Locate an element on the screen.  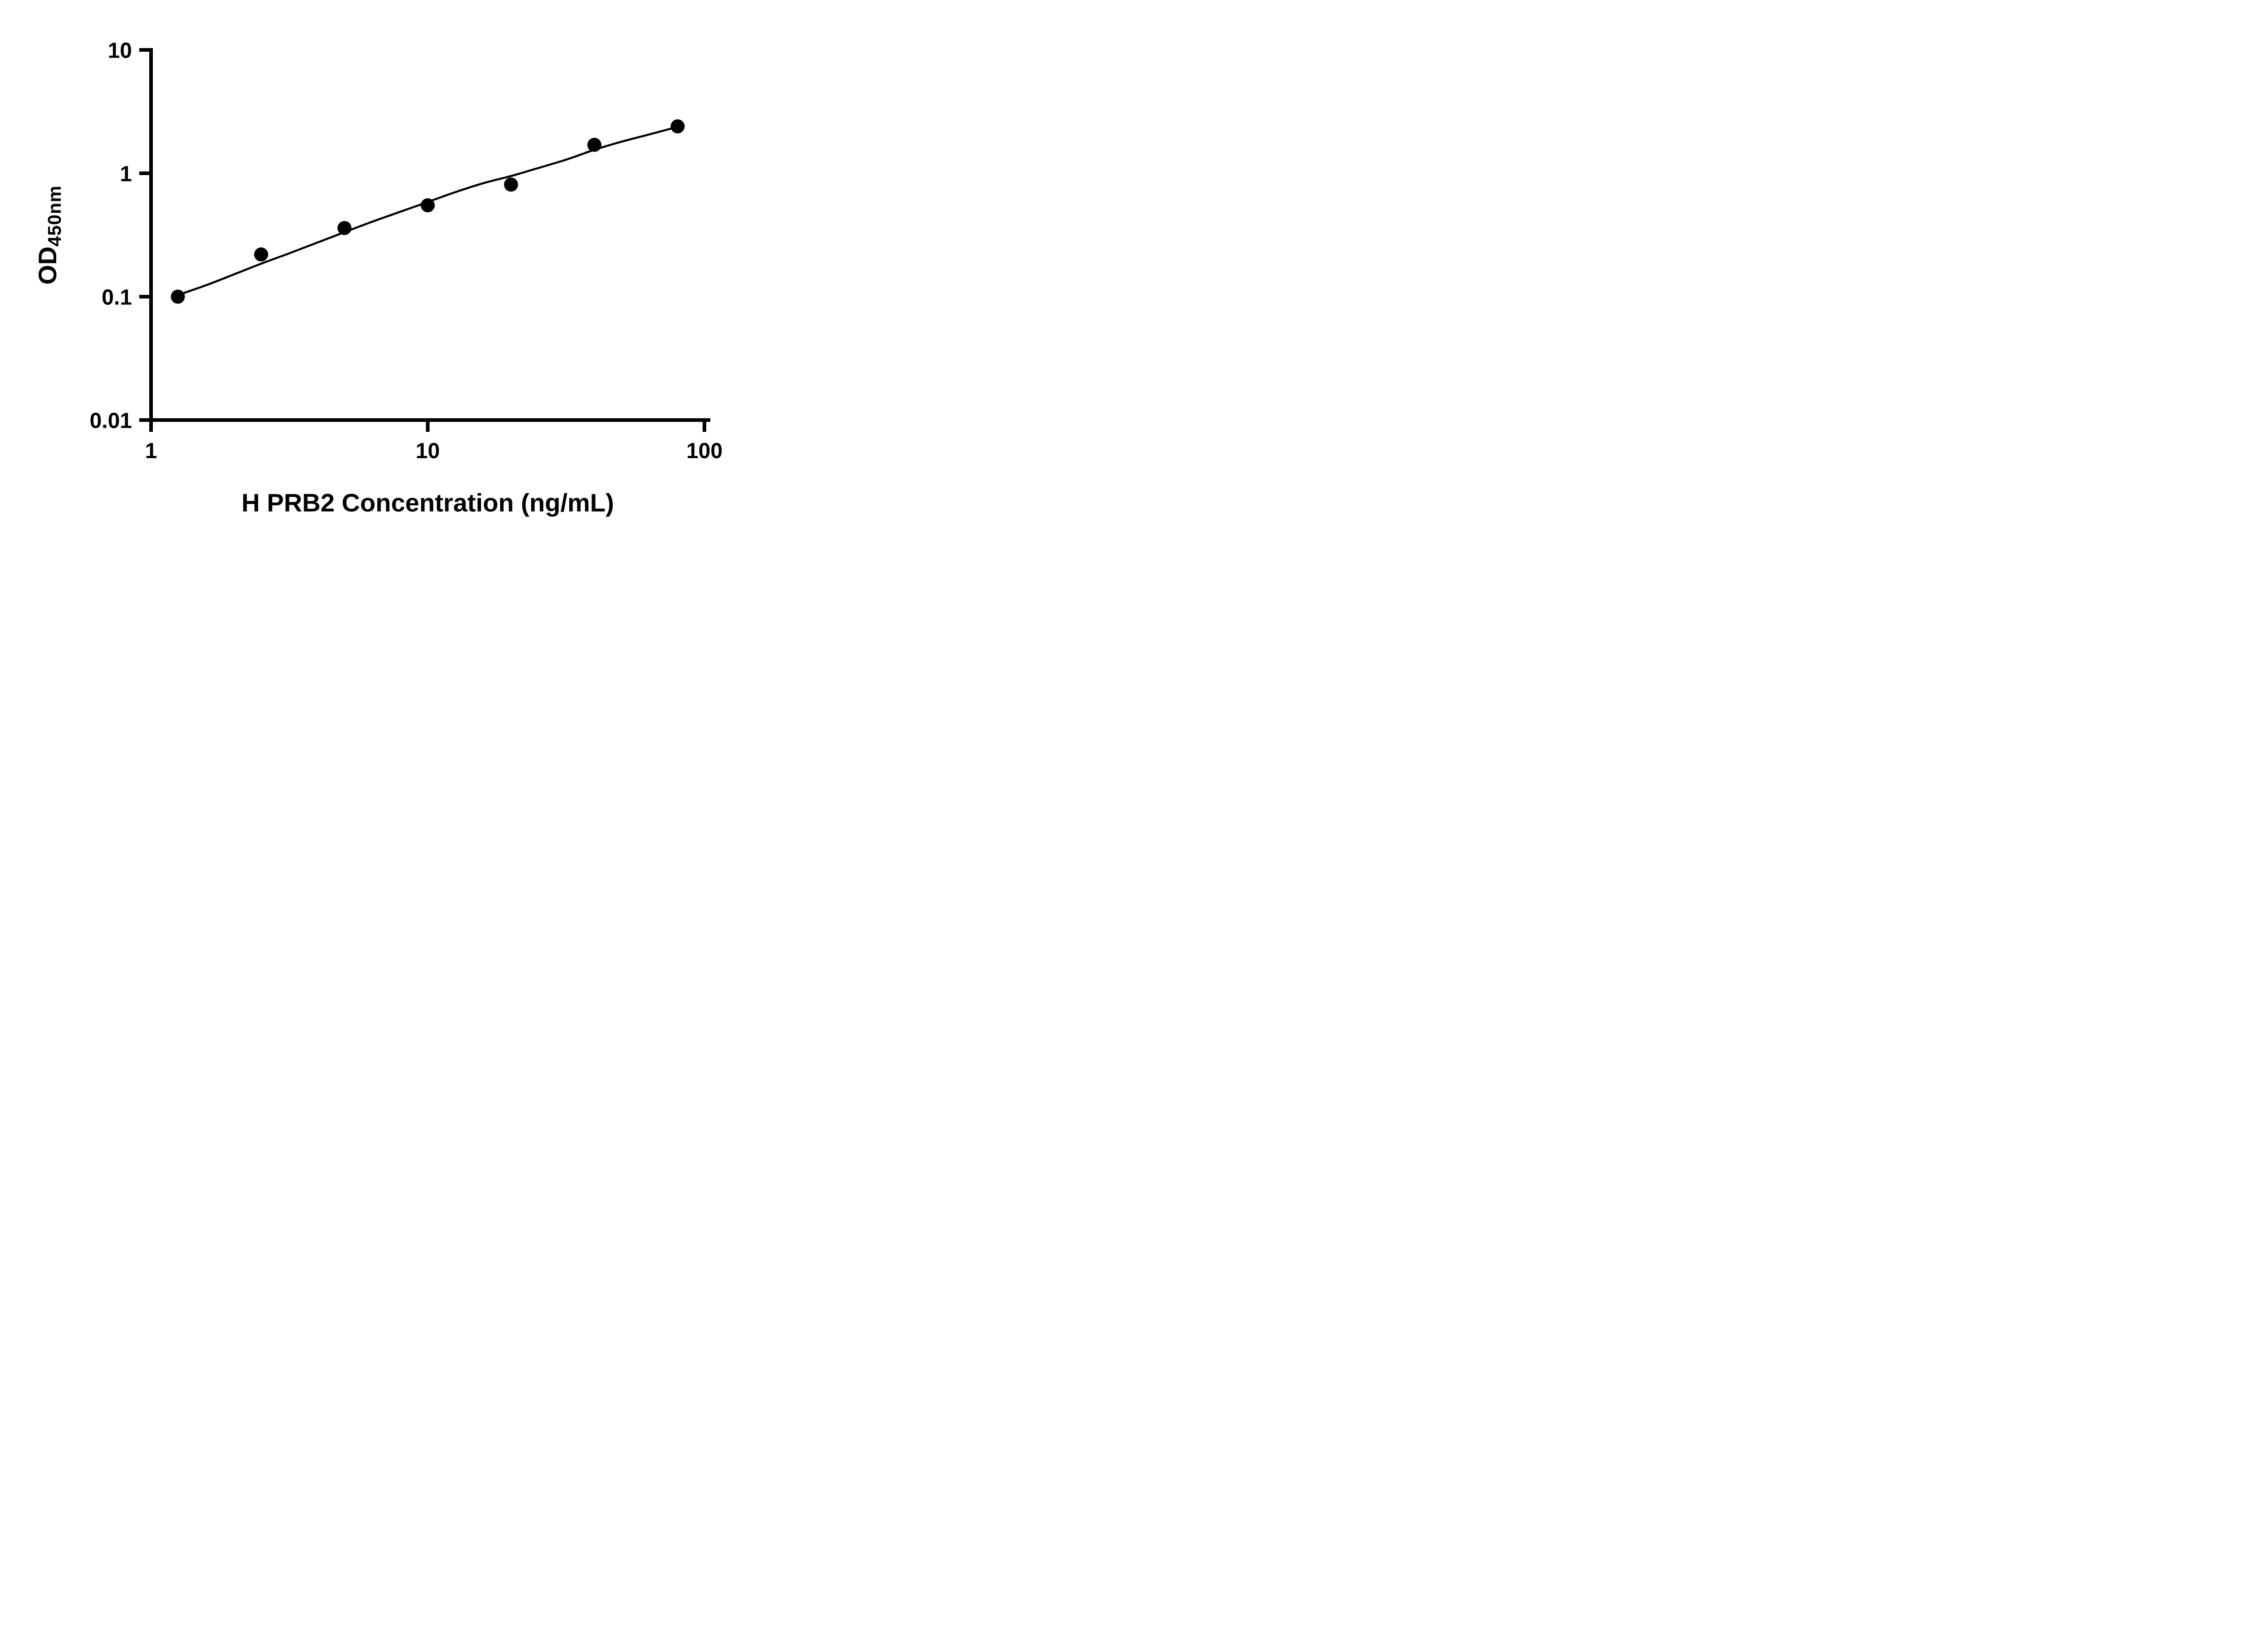
y-tick-label: 10 is located at coordinates (120, 51).